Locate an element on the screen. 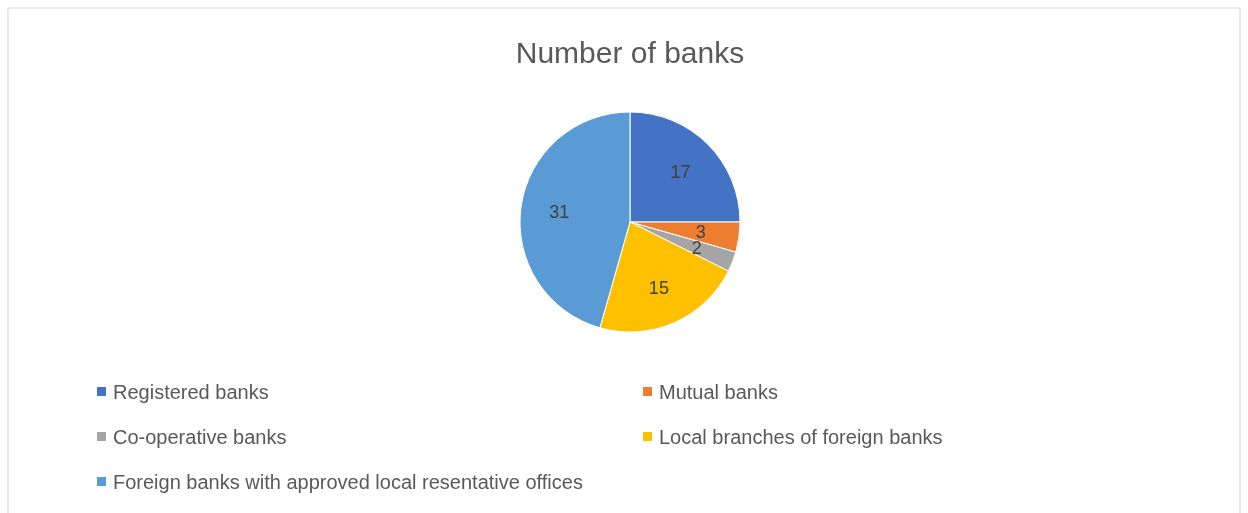 The width and height of the screenshot is (1248, 513). data-label: 17 is located at coordinates (680, 171).